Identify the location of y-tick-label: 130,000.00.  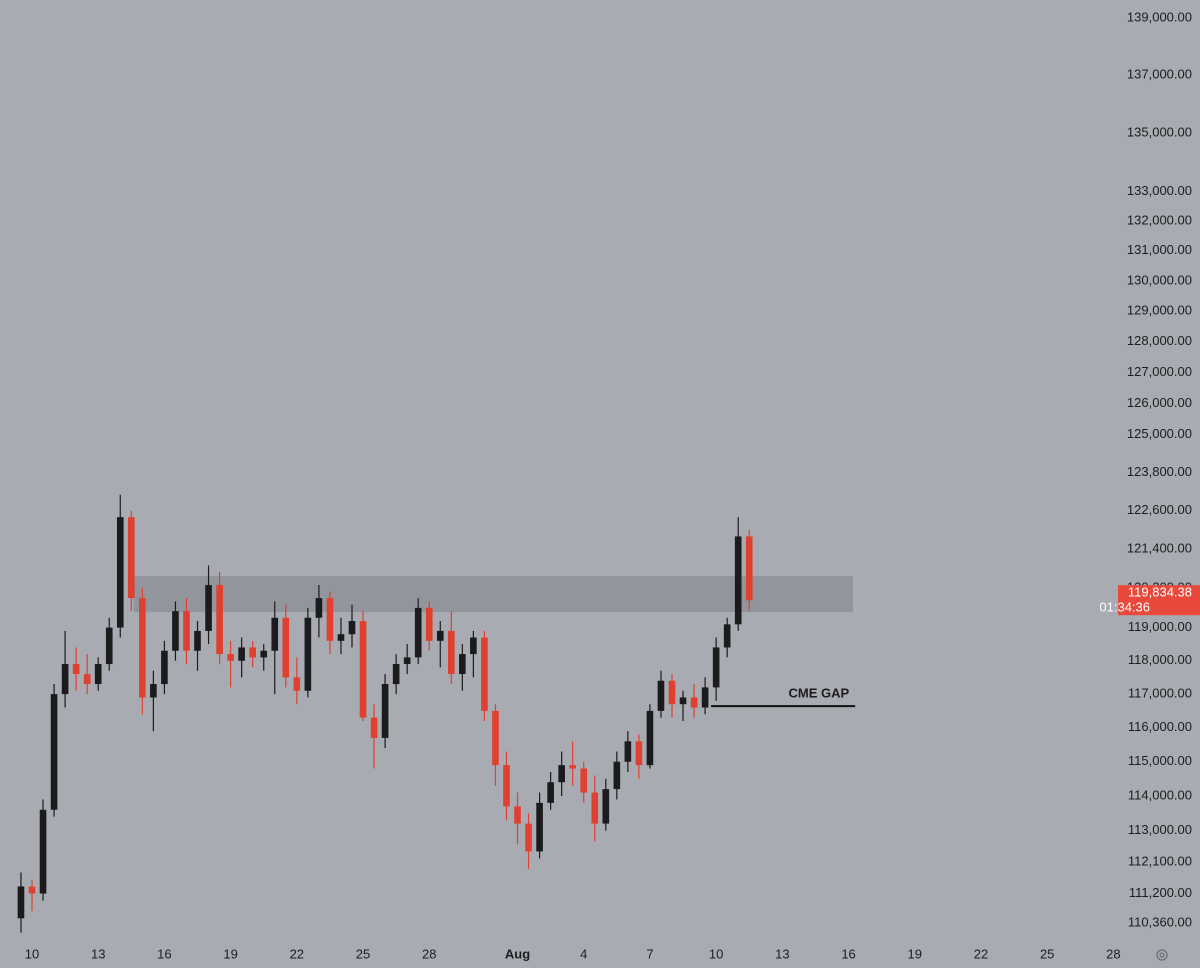
(1159, 279).